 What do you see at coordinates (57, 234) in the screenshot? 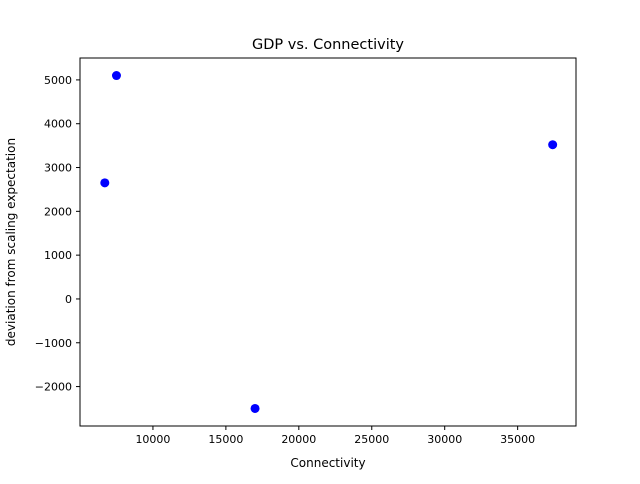
I see `y-axis-ticks: −2000 −1000 0 1000 2000 3000 4000 5000` at bounding box center [57, 234].